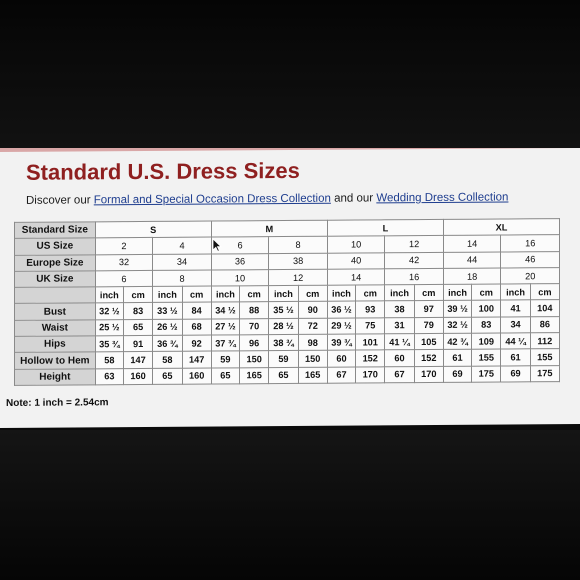  Describe the element at coordinates (217, 245) in the screenshot. I see `mouse-pointer-icon` at that location.